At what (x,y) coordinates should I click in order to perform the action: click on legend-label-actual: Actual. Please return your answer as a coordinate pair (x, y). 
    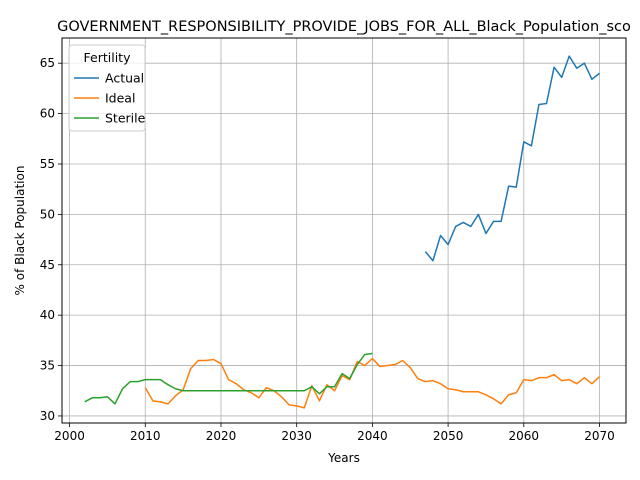
    Looking at the image, I should click on (124, 78).